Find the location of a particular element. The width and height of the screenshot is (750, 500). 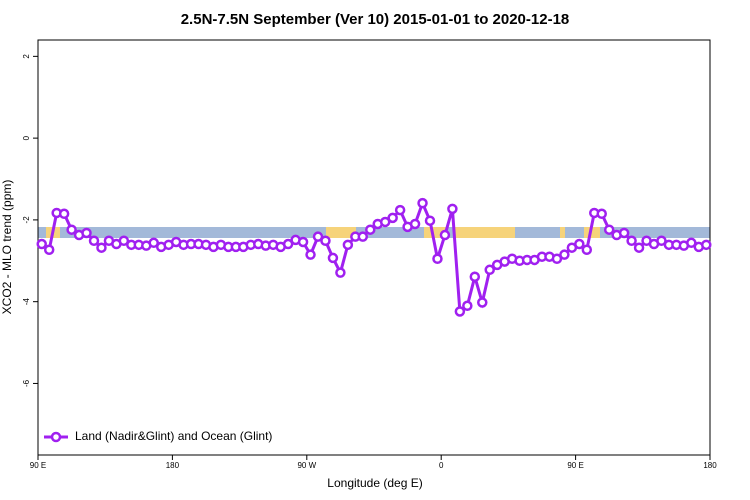

legend-marker is located at coordinates (56, 437).